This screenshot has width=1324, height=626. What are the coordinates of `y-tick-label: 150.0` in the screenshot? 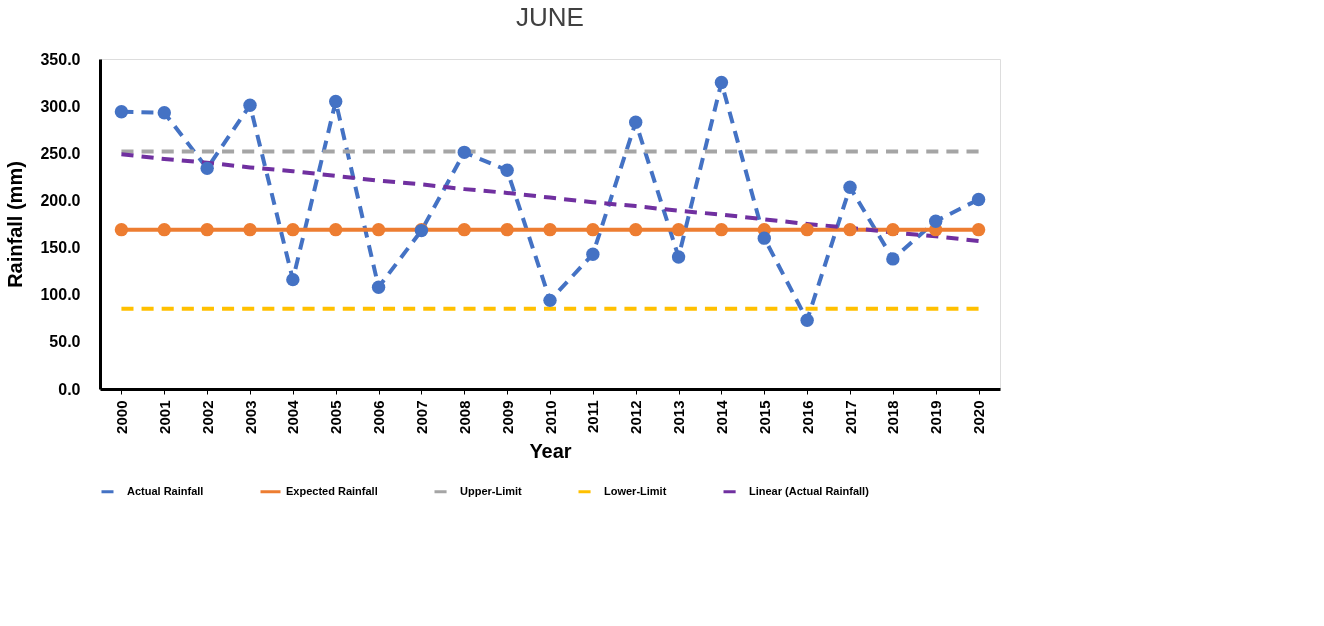 It's located at (60, 248).